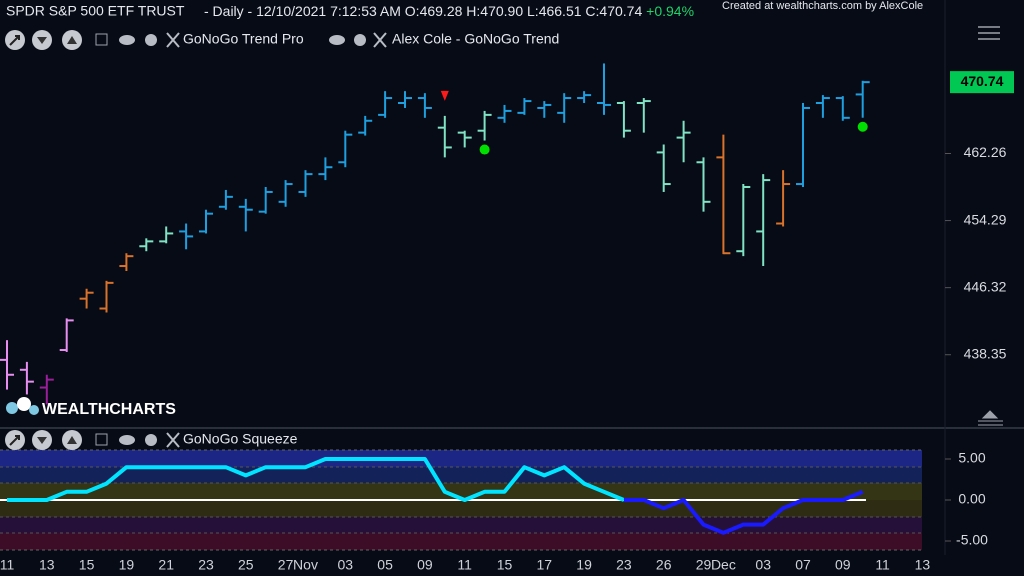  What do you see at coordinates (473, 11) in the screenshot?
I see `quote-key: H:` at bounding box center [473, 11].